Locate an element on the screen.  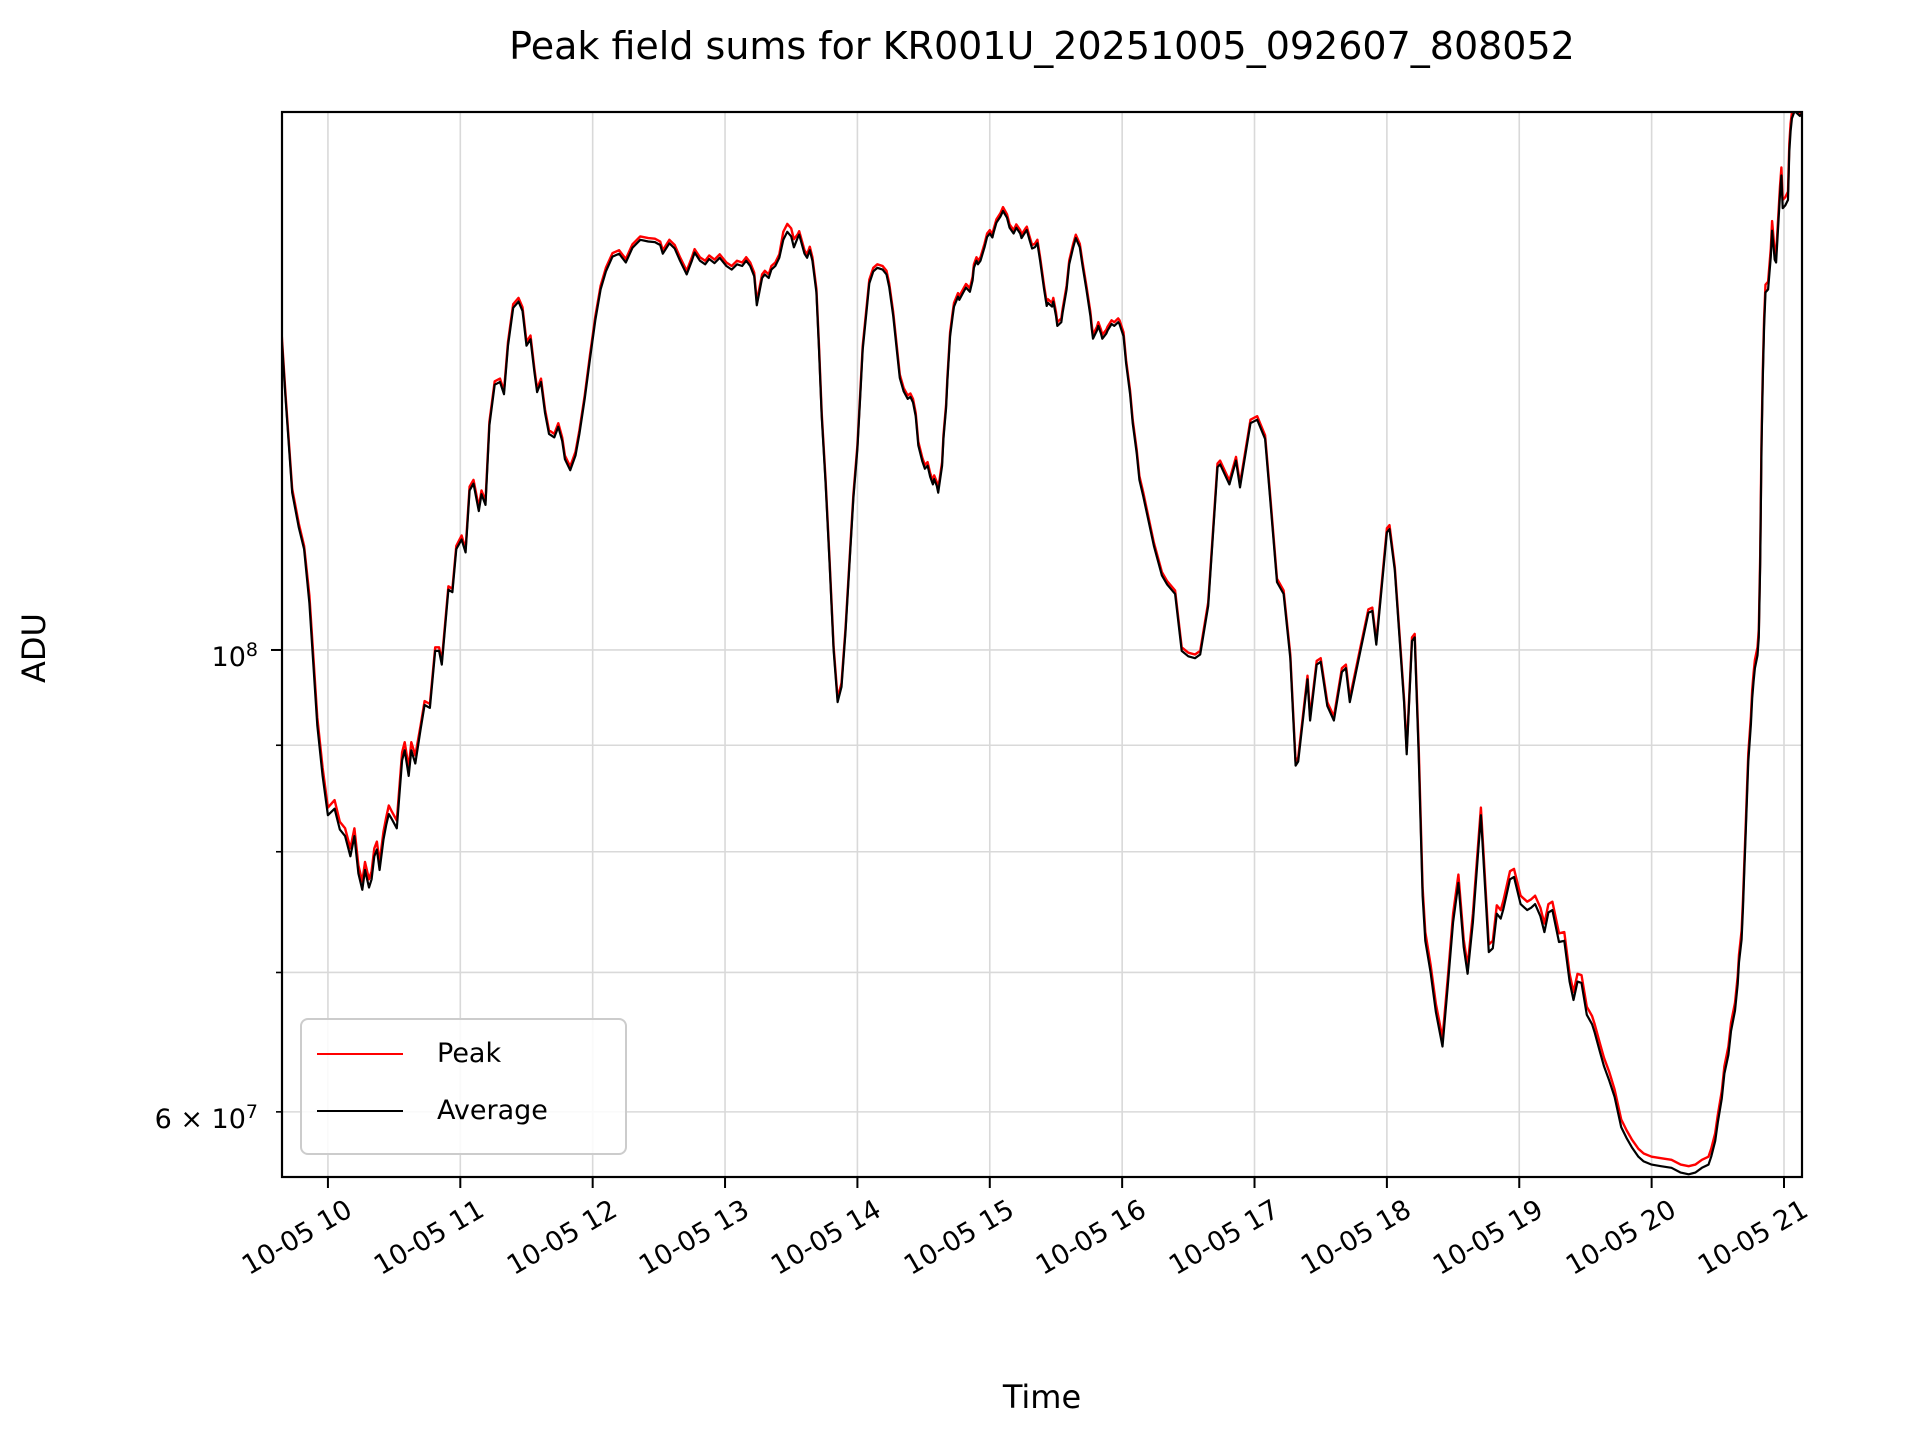
x-axis-label: Time is located at coordinates (1042, 1397).